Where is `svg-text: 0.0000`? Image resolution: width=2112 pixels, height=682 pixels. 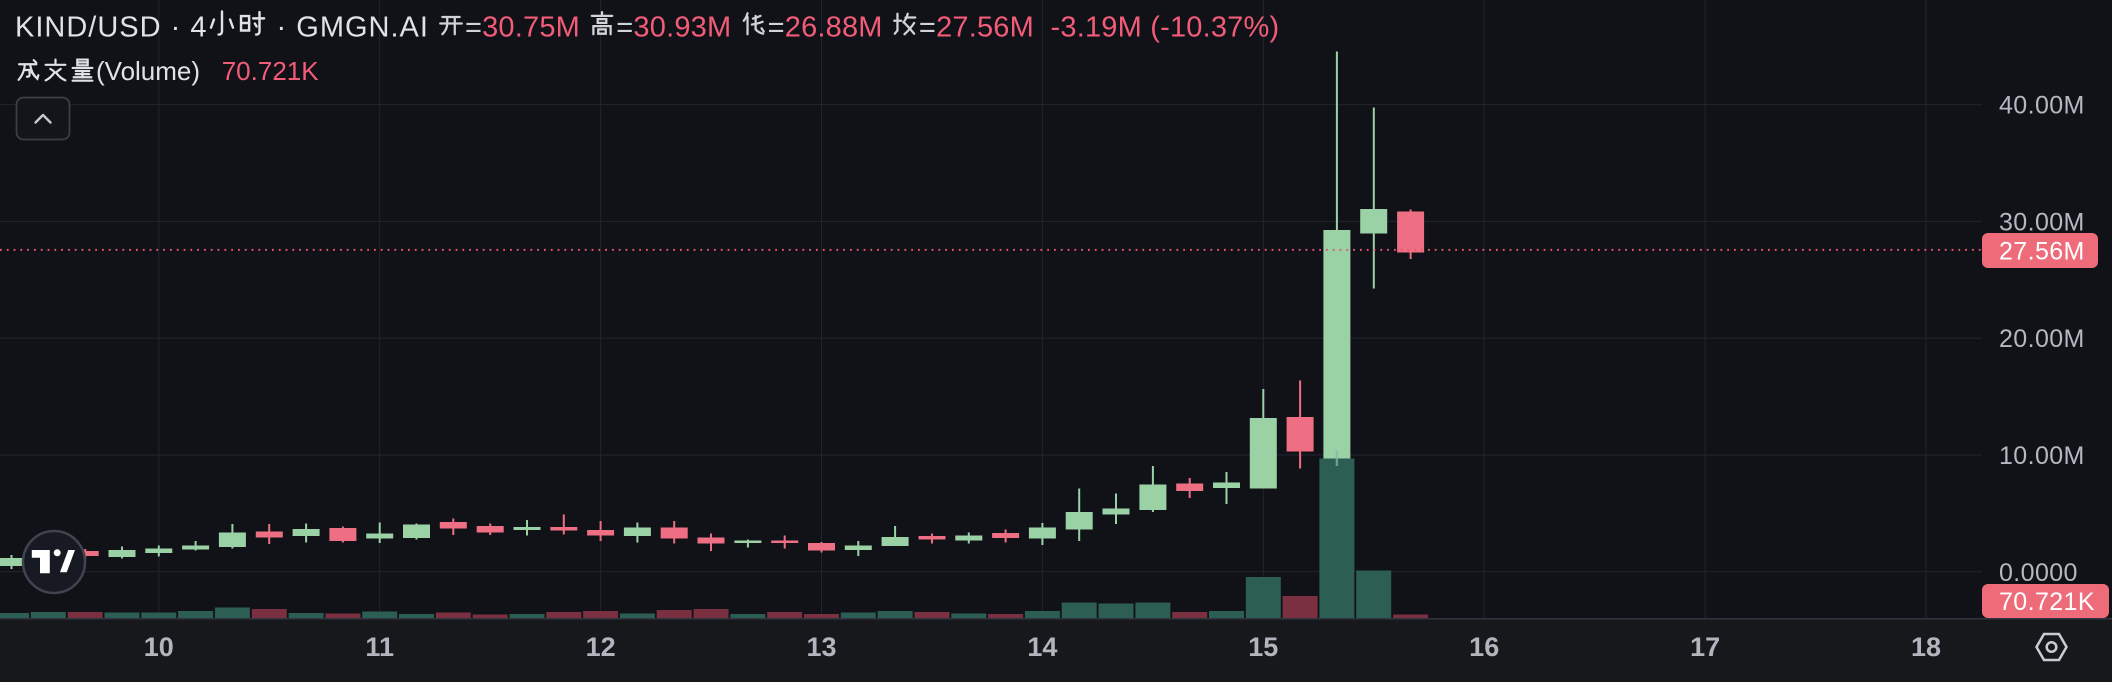 svg-text: 0.0000 is located at coordinates (2038, 573).